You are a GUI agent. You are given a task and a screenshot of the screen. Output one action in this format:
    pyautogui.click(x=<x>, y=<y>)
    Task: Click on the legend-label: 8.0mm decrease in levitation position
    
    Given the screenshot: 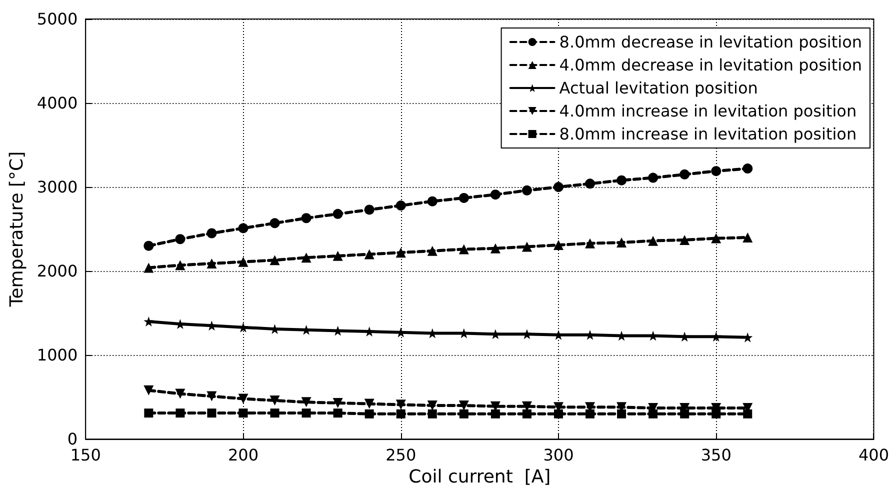 What is the action you would take?
    pyautogui.click(x=710, y=42)
    